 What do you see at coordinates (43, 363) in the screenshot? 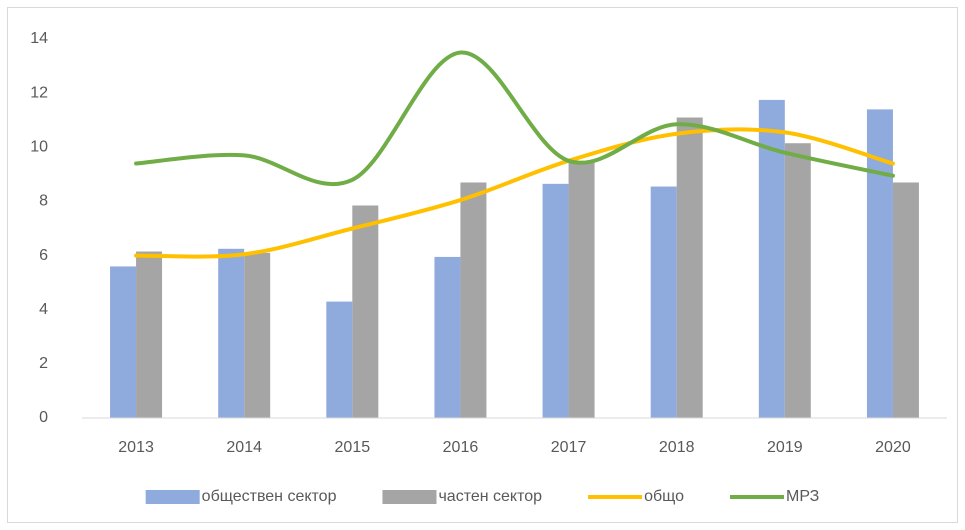
I see `y-tick-label: 2` at bounding box center [43, 363].